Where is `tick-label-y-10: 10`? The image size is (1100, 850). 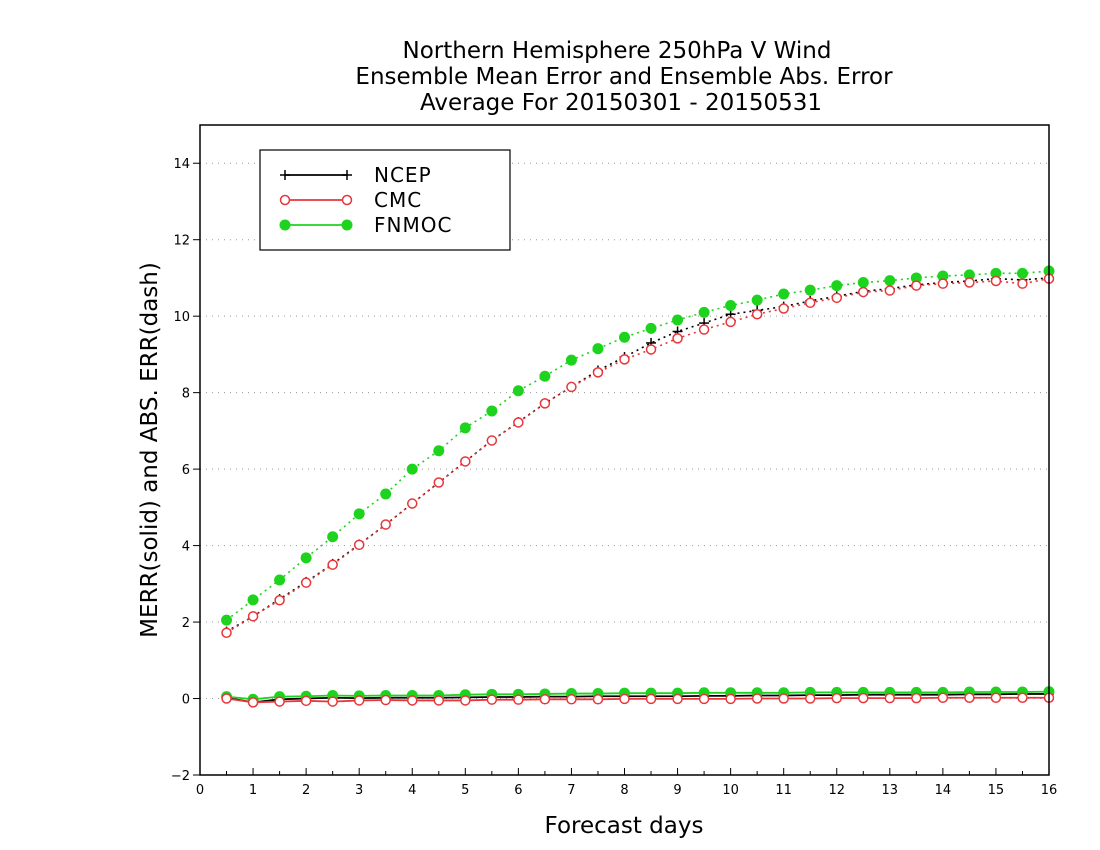
tick-label-y-10: 10 is located at coordinates (181, 317).